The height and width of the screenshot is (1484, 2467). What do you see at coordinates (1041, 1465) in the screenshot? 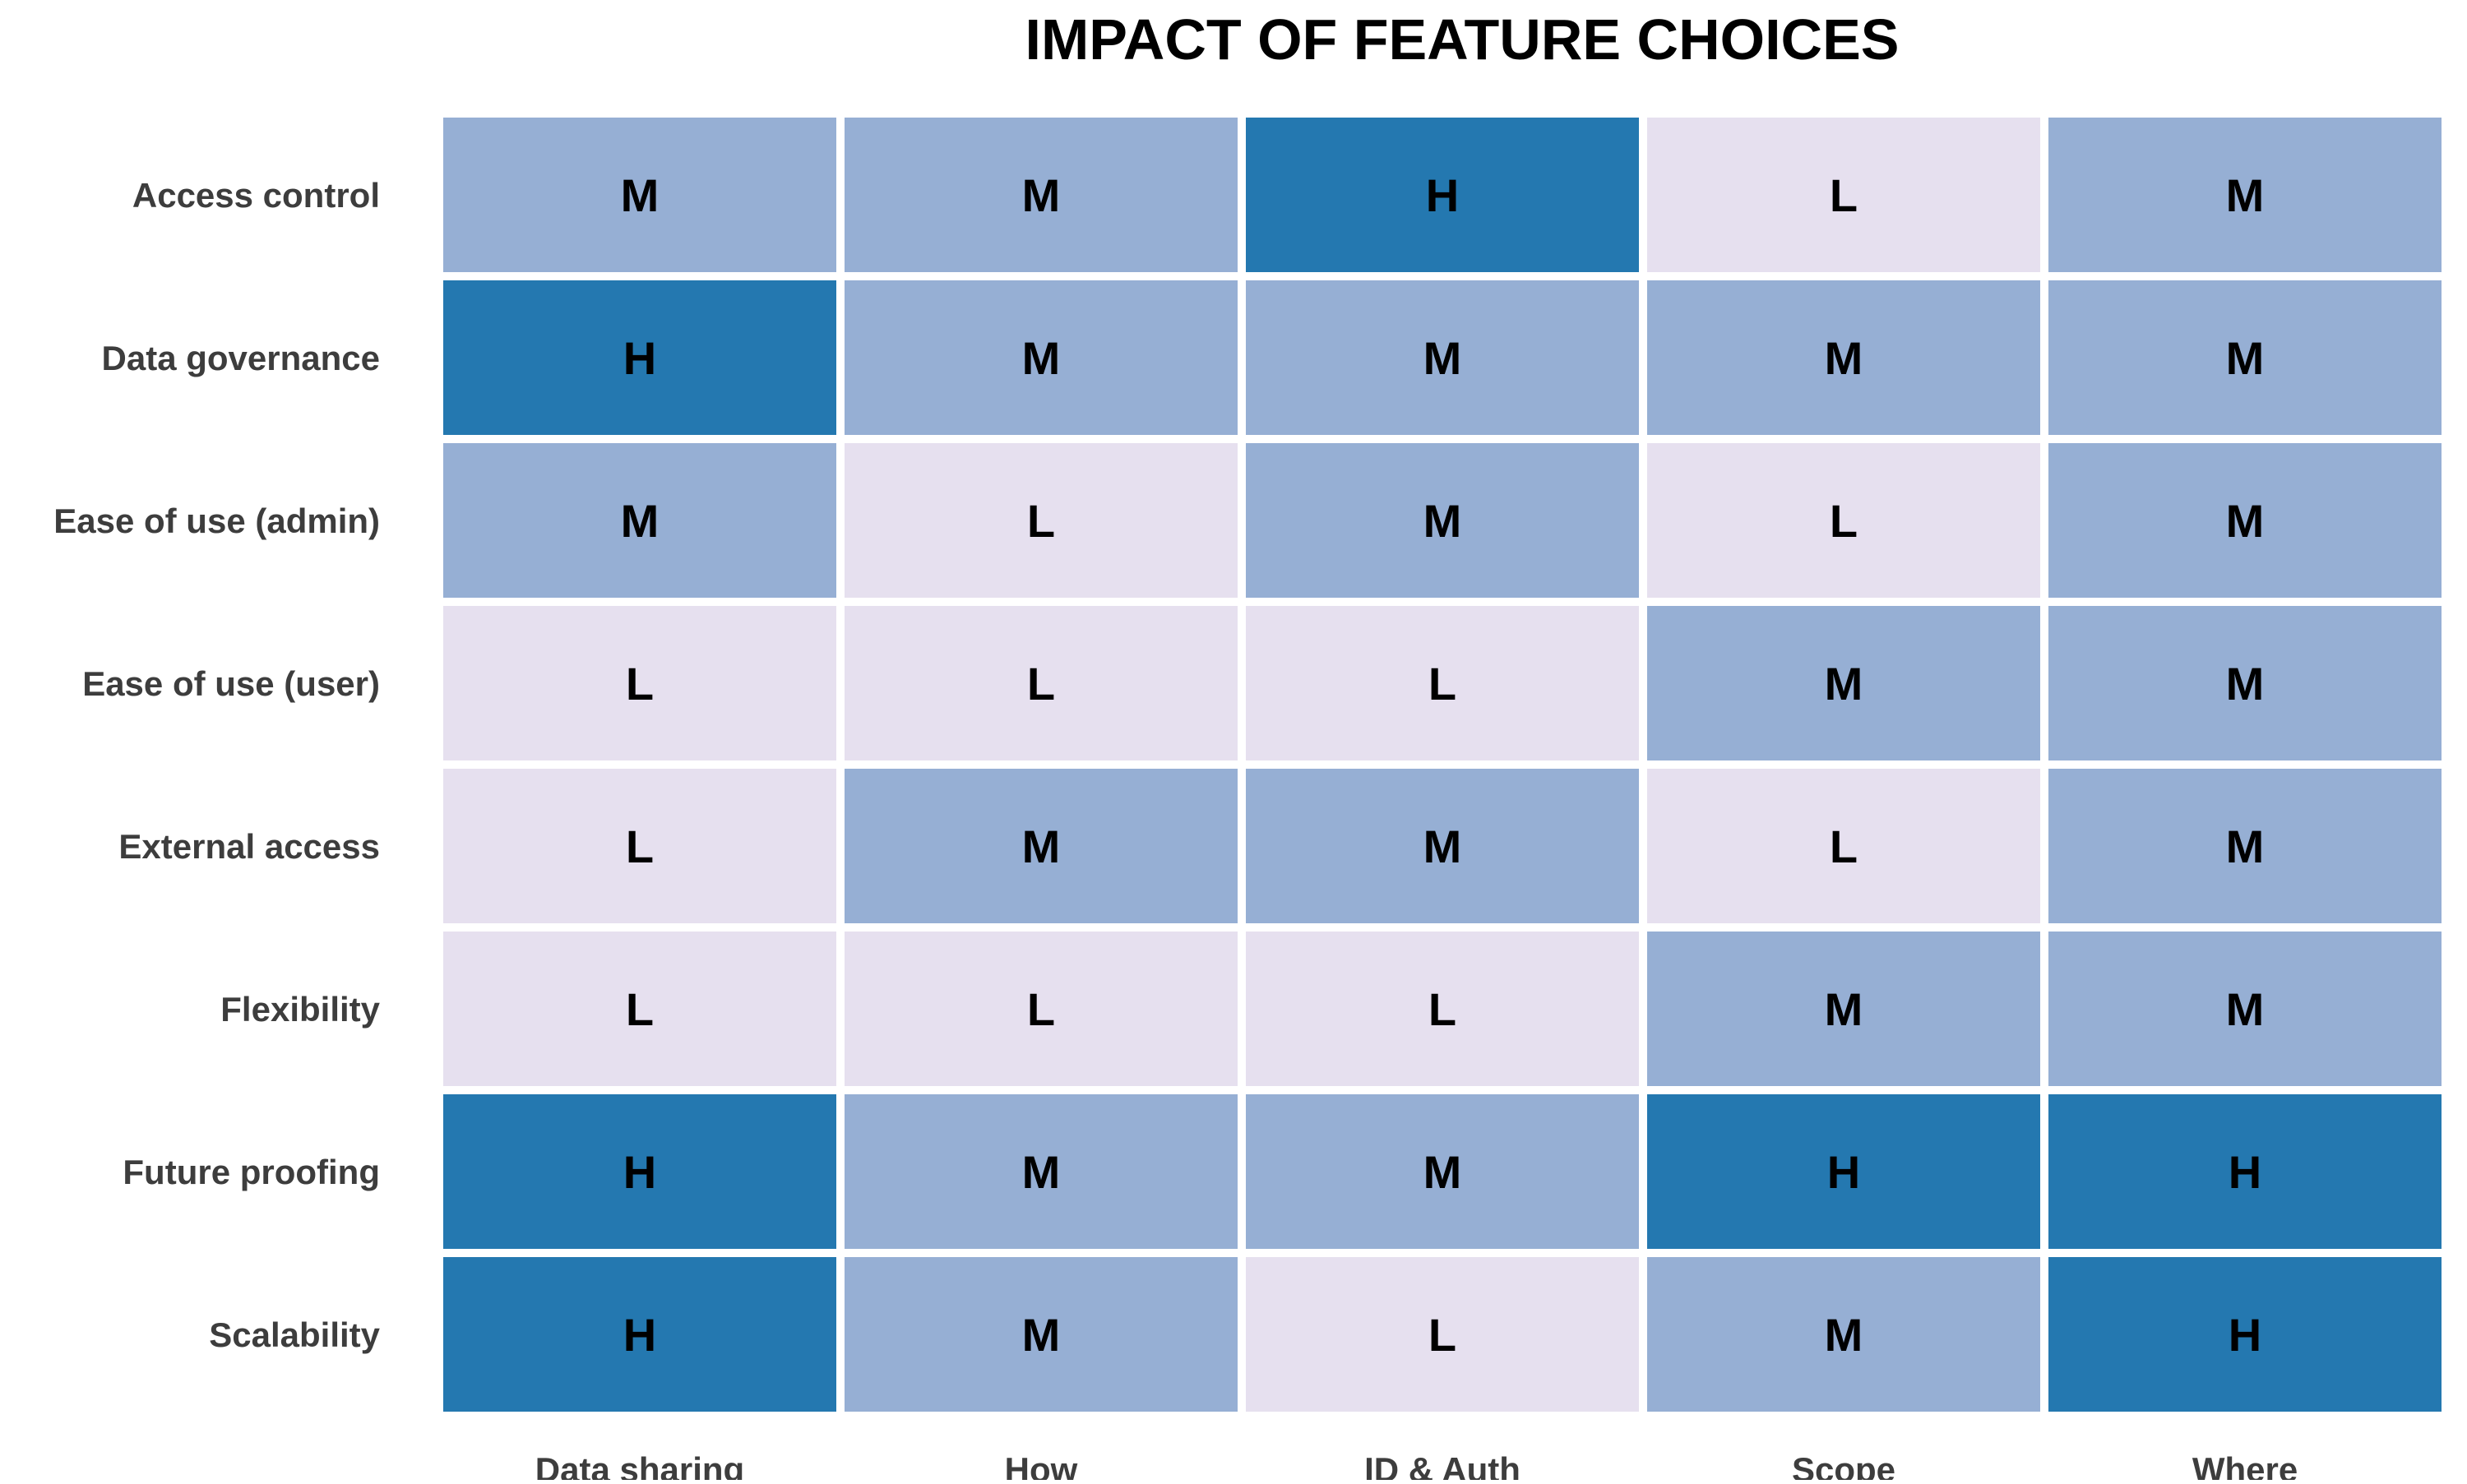
I see `column-label-how: How` at bounding box center [1041, 1465].